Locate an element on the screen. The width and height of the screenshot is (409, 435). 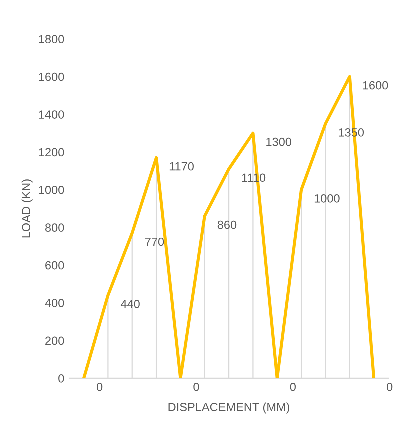
data-label: 440 is located at coordinates (130, 304).